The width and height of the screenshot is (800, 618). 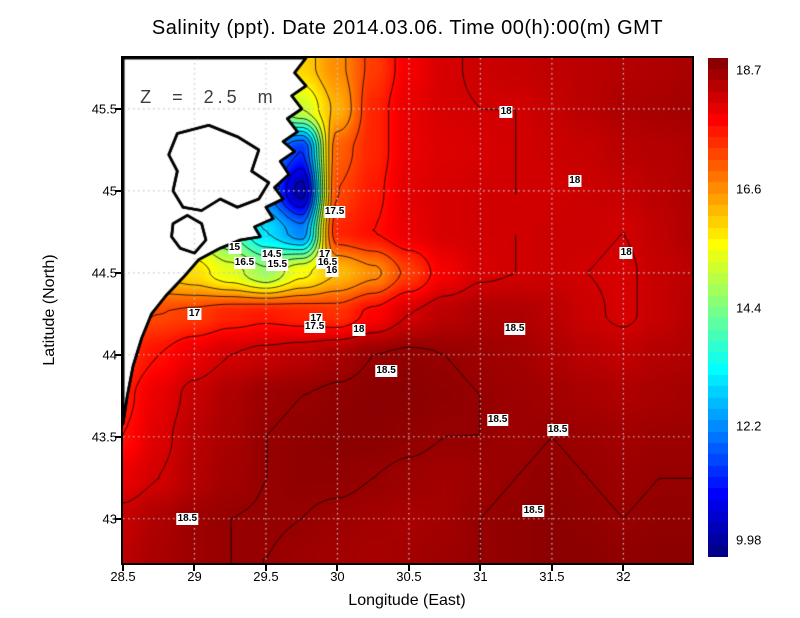 I want to click on contour-label: 15.5, so click(x=277, y=264).